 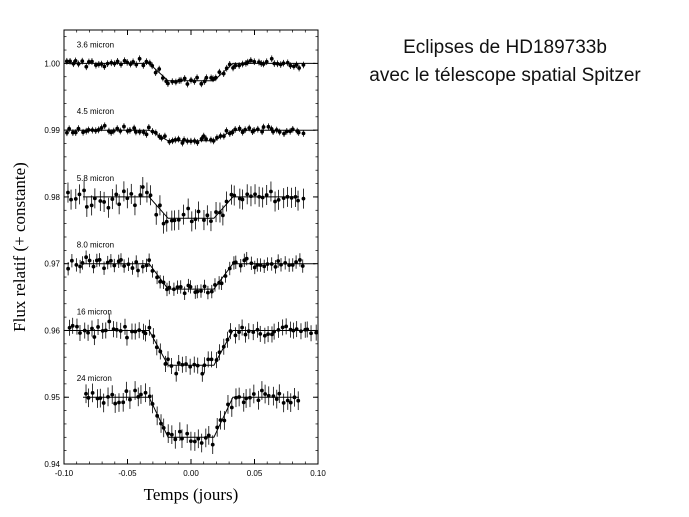 What do you see at coordinates (52, 397) in the screenshot?
I see `y-tick-label: 0.95` at bounding box center [52, 397].